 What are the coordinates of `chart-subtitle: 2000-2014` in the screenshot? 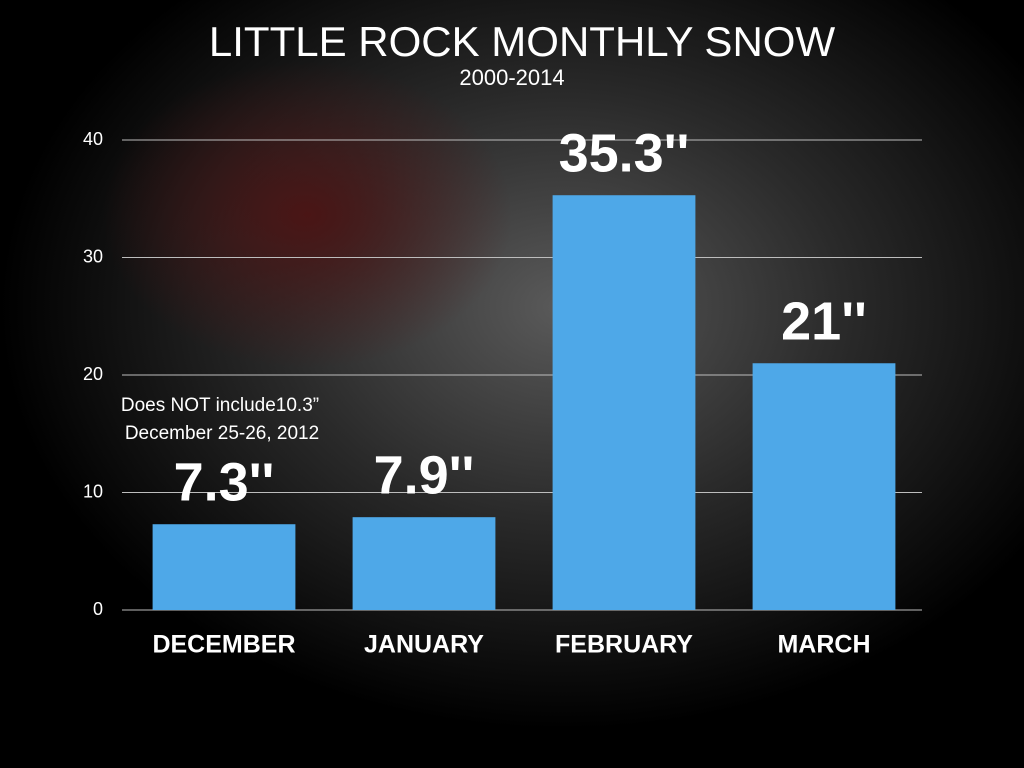 It's located at (511, 77).